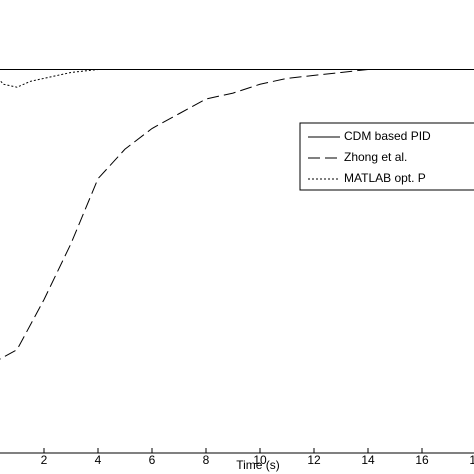 The width and height of the screenshot is (474, 474). What do you see at coordinates (471, 460) in the screenshot?
I see `x-tick-label: 18` at bounding box center [471, 460].